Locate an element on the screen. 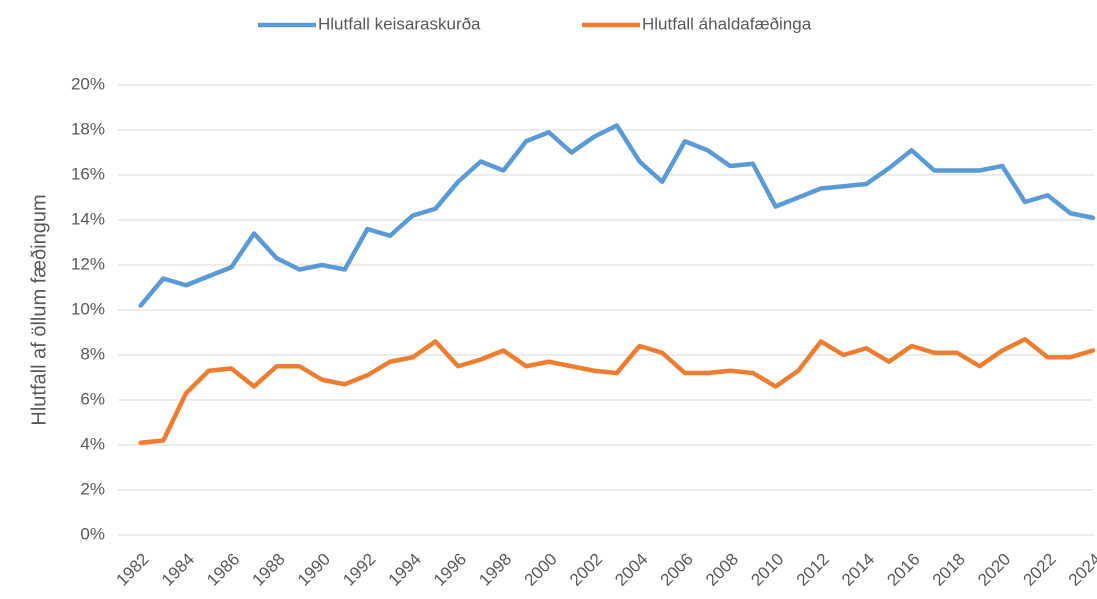 The width and height of the screenshot is (1097, 599). x-tick-label: 2018 is located at coordinates (949, 570).